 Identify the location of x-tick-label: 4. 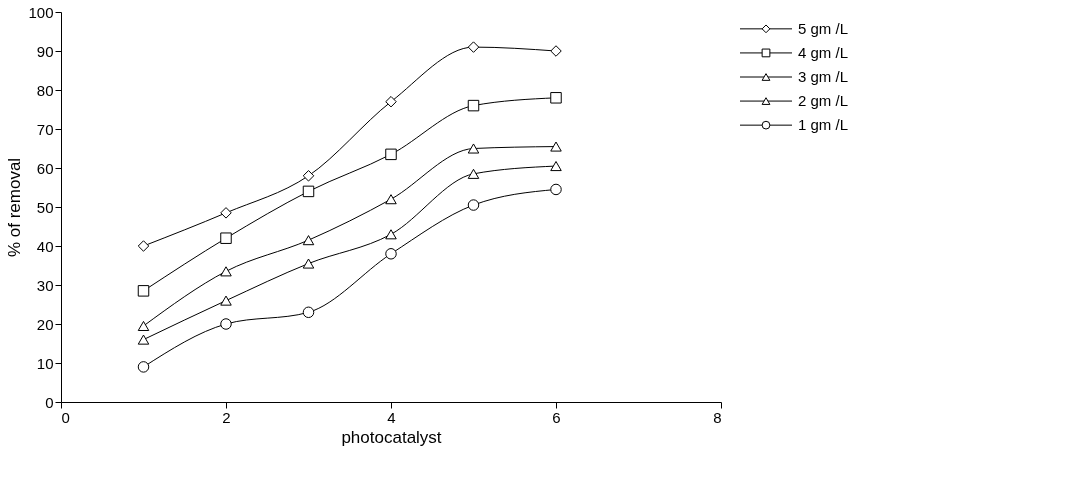
(391, 417).